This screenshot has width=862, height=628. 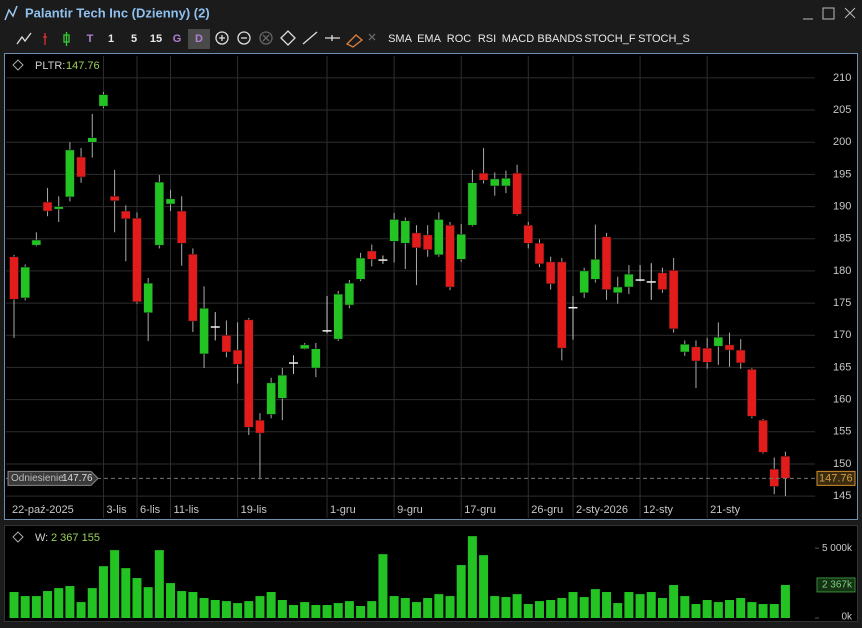 I want to click on toolbar-icons, so click(x=196, y=39).